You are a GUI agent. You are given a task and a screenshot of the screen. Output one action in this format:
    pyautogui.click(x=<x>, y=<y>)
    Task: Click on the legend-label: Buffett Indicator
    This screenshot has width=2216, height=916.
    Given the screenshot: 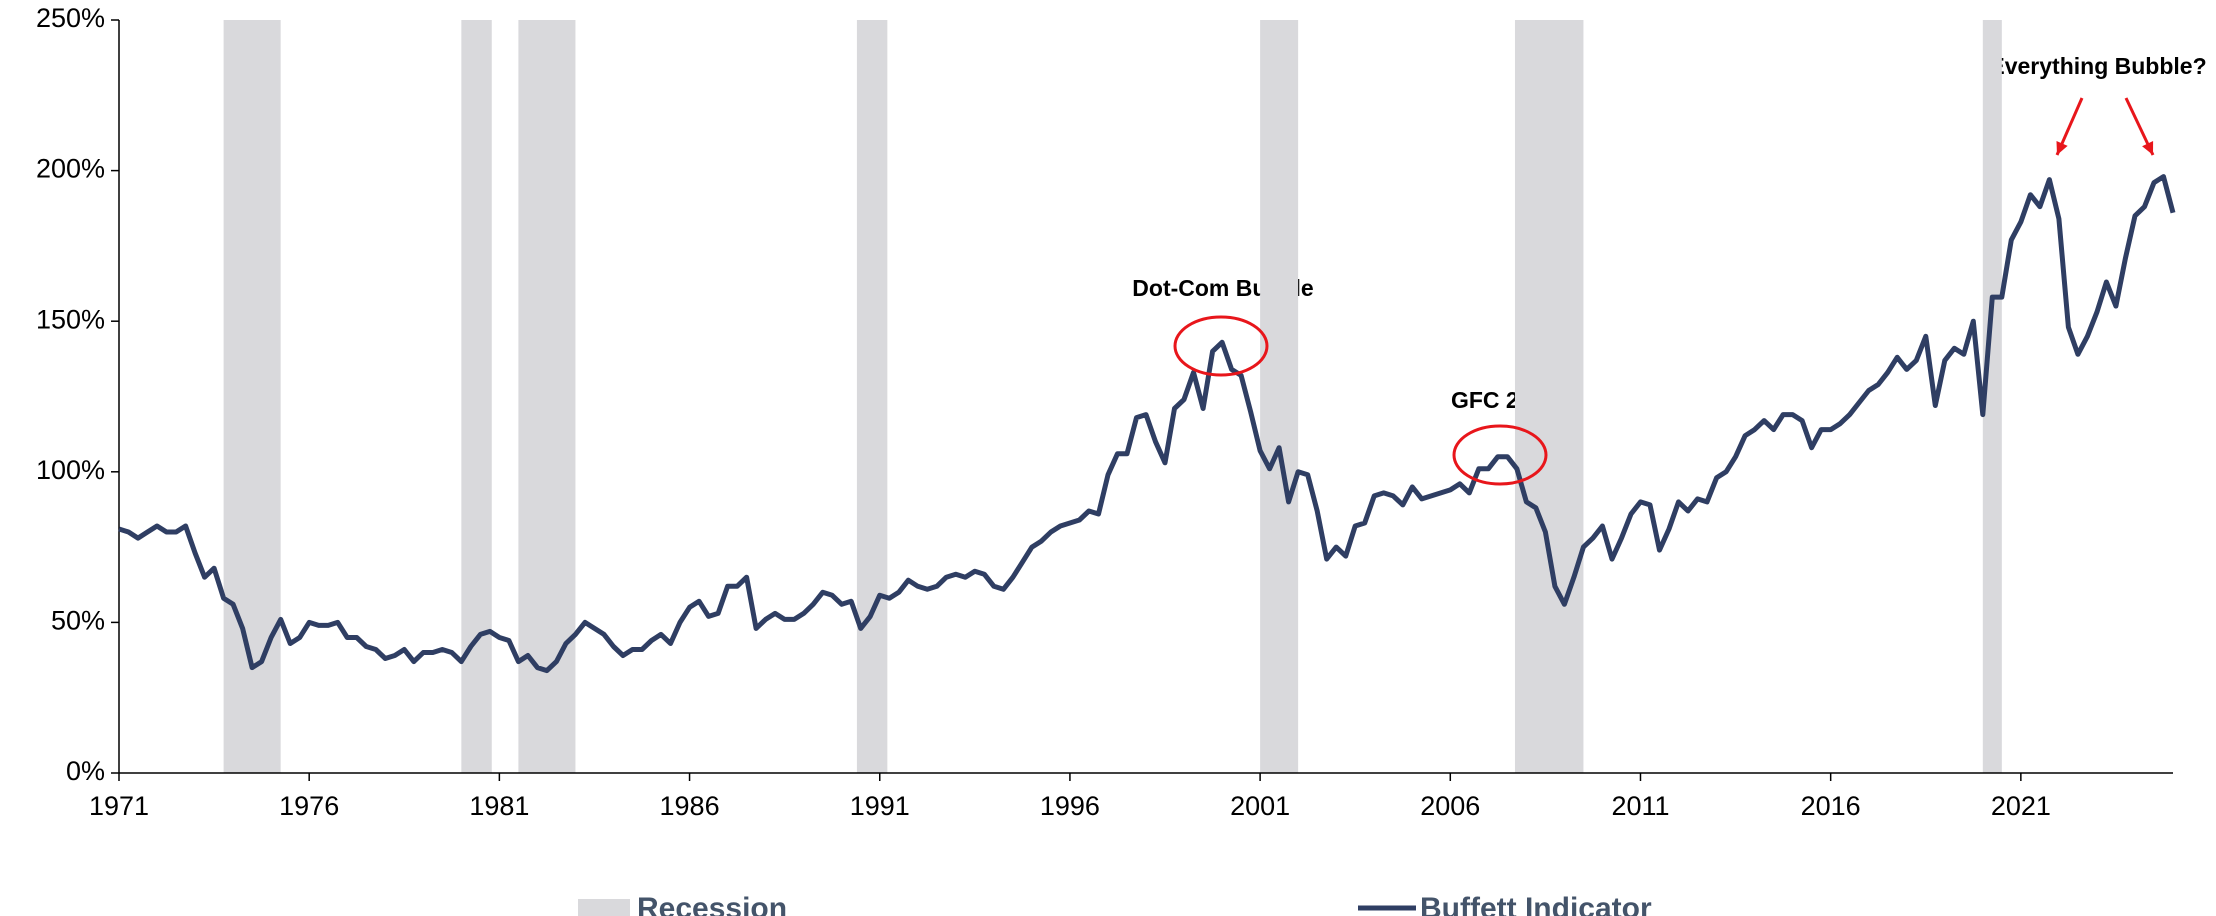 What is the action you would take?
    pyautogui.click(x=1536, y=904)
    